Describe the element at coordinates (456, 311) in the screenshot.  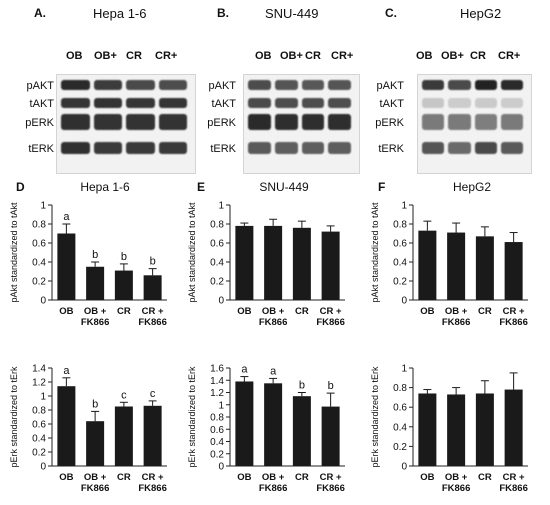
I see `x-tick-label: OB +` at that location.